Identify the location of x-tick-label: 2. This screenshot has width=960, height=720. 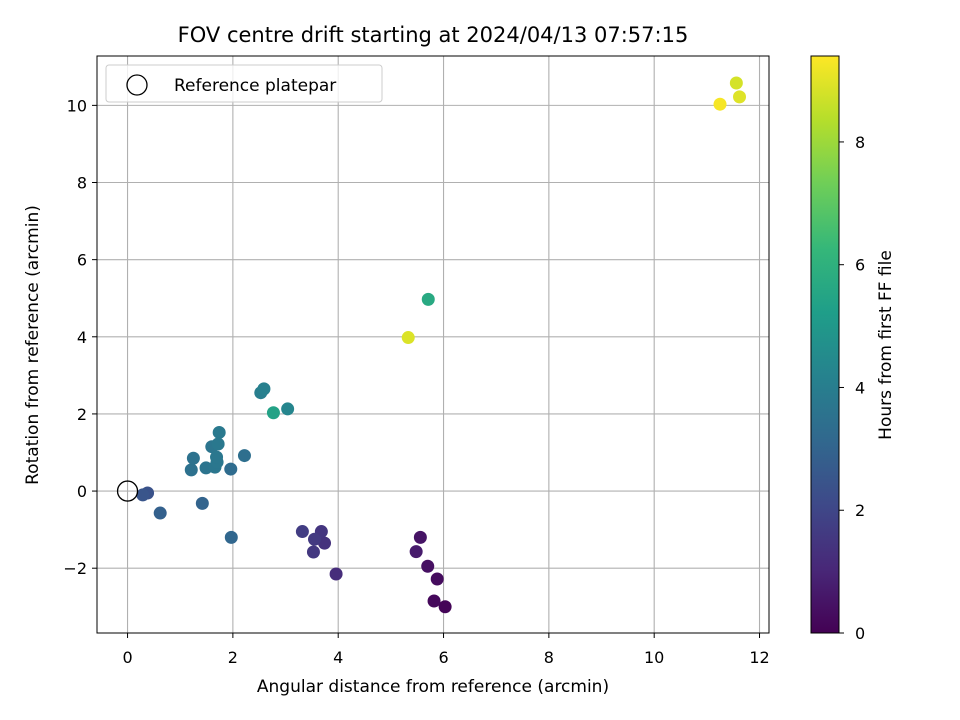
(233, 657).